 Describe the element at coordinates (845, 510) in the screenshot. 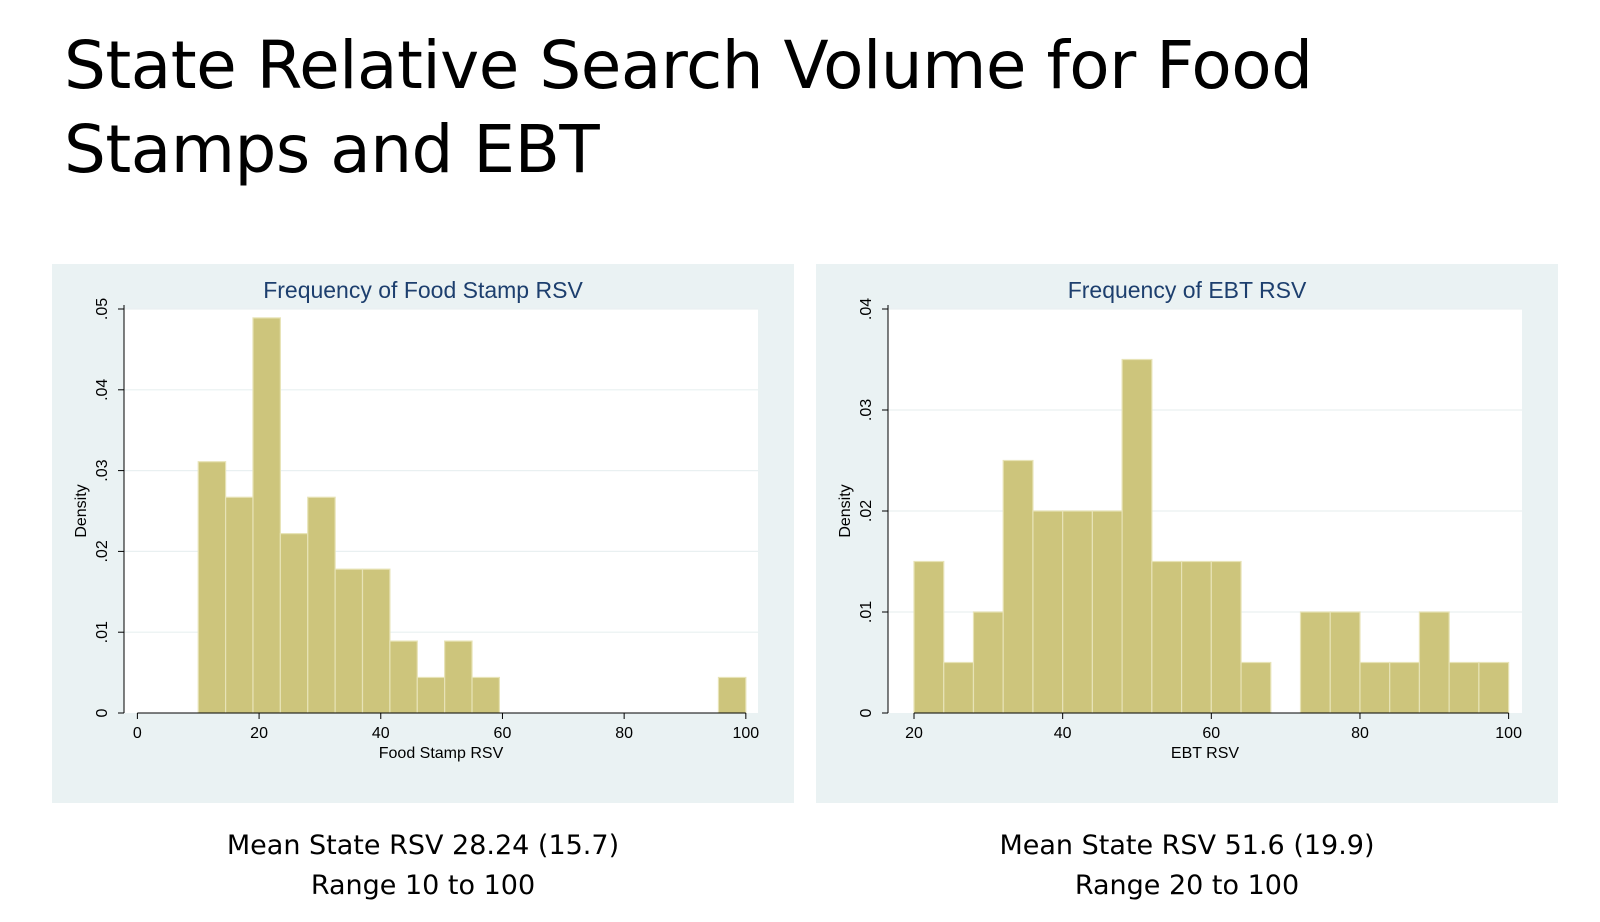

I see `ebt-y-axis-label: Density` at that location.